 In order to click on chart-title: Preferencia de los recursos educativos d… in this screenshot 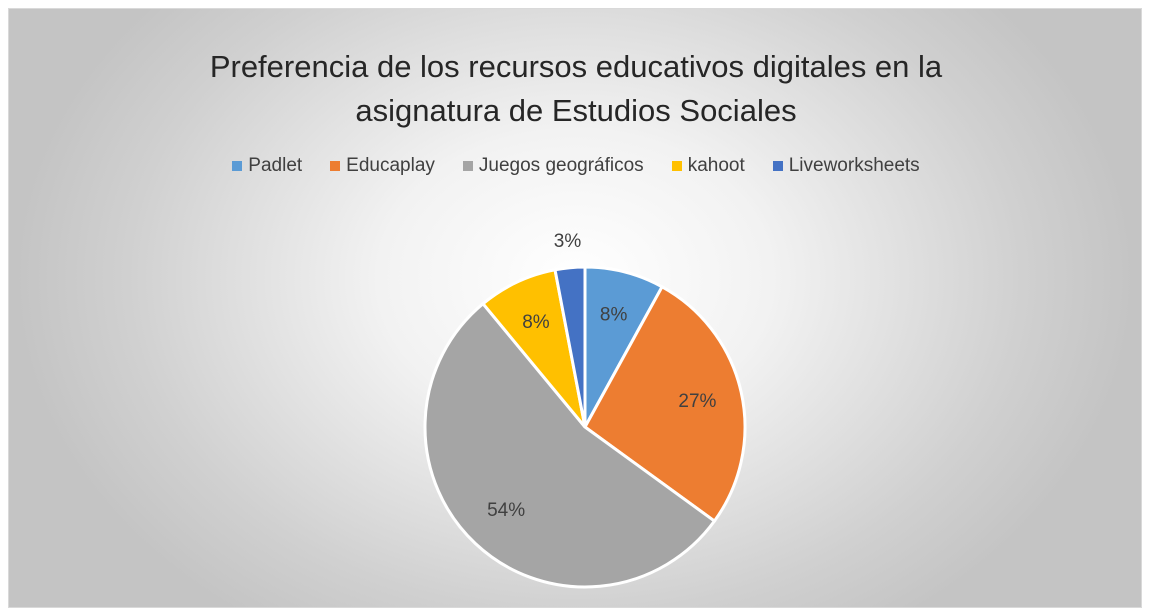, I will do `click(576, 88)`.